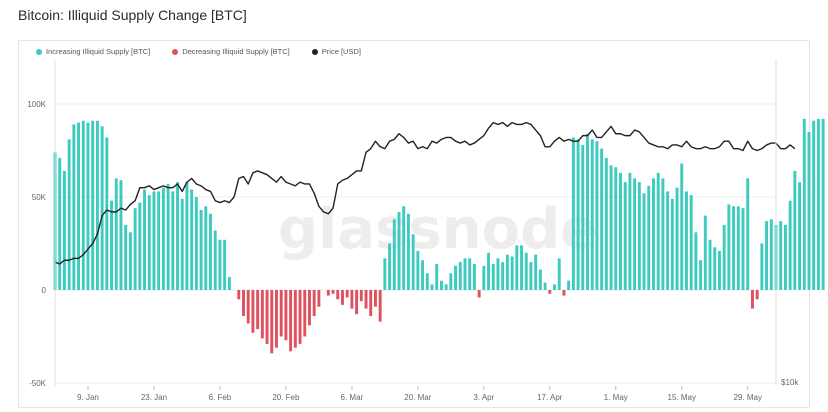  I want to click on legend-item-increasing: Increasing Illiquid Supply [BTC], so click(93, 51).